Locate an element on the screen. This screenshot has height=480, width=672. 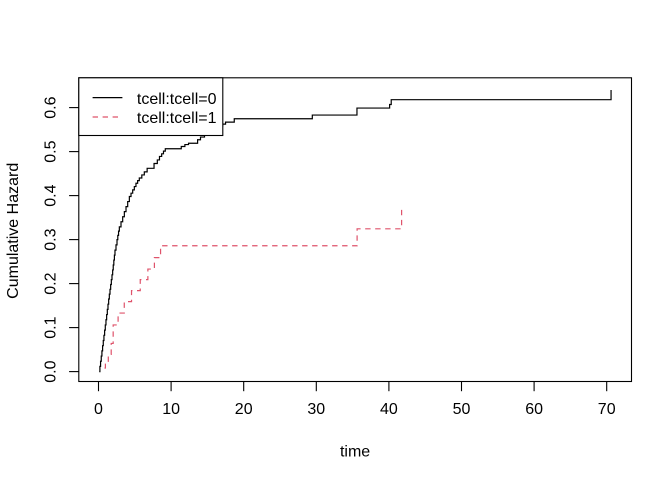
svg-text: 20 is located at coordinates (244, 409).